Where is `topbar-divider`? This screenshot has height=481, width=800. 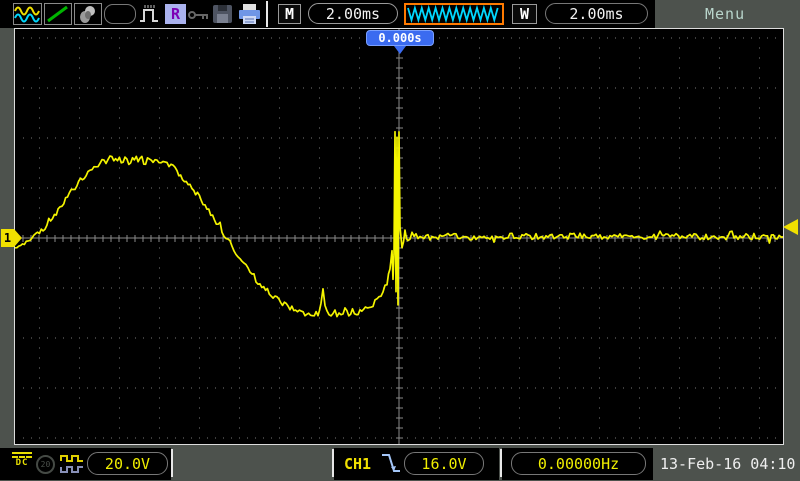
topbar-divider is located at coordinates (267, 14).